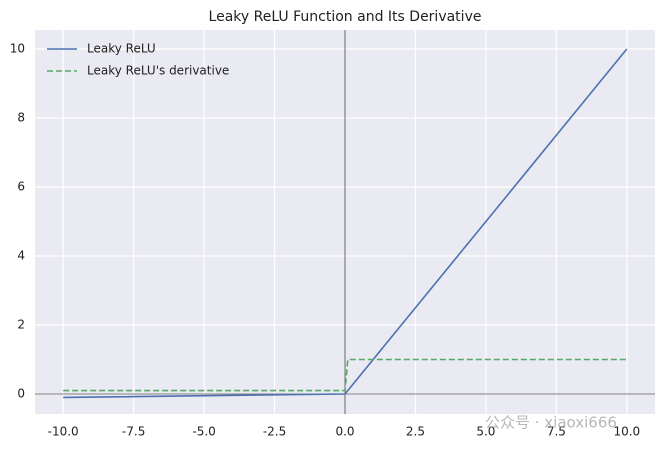  I want to click on series-line, so click(345, 375).